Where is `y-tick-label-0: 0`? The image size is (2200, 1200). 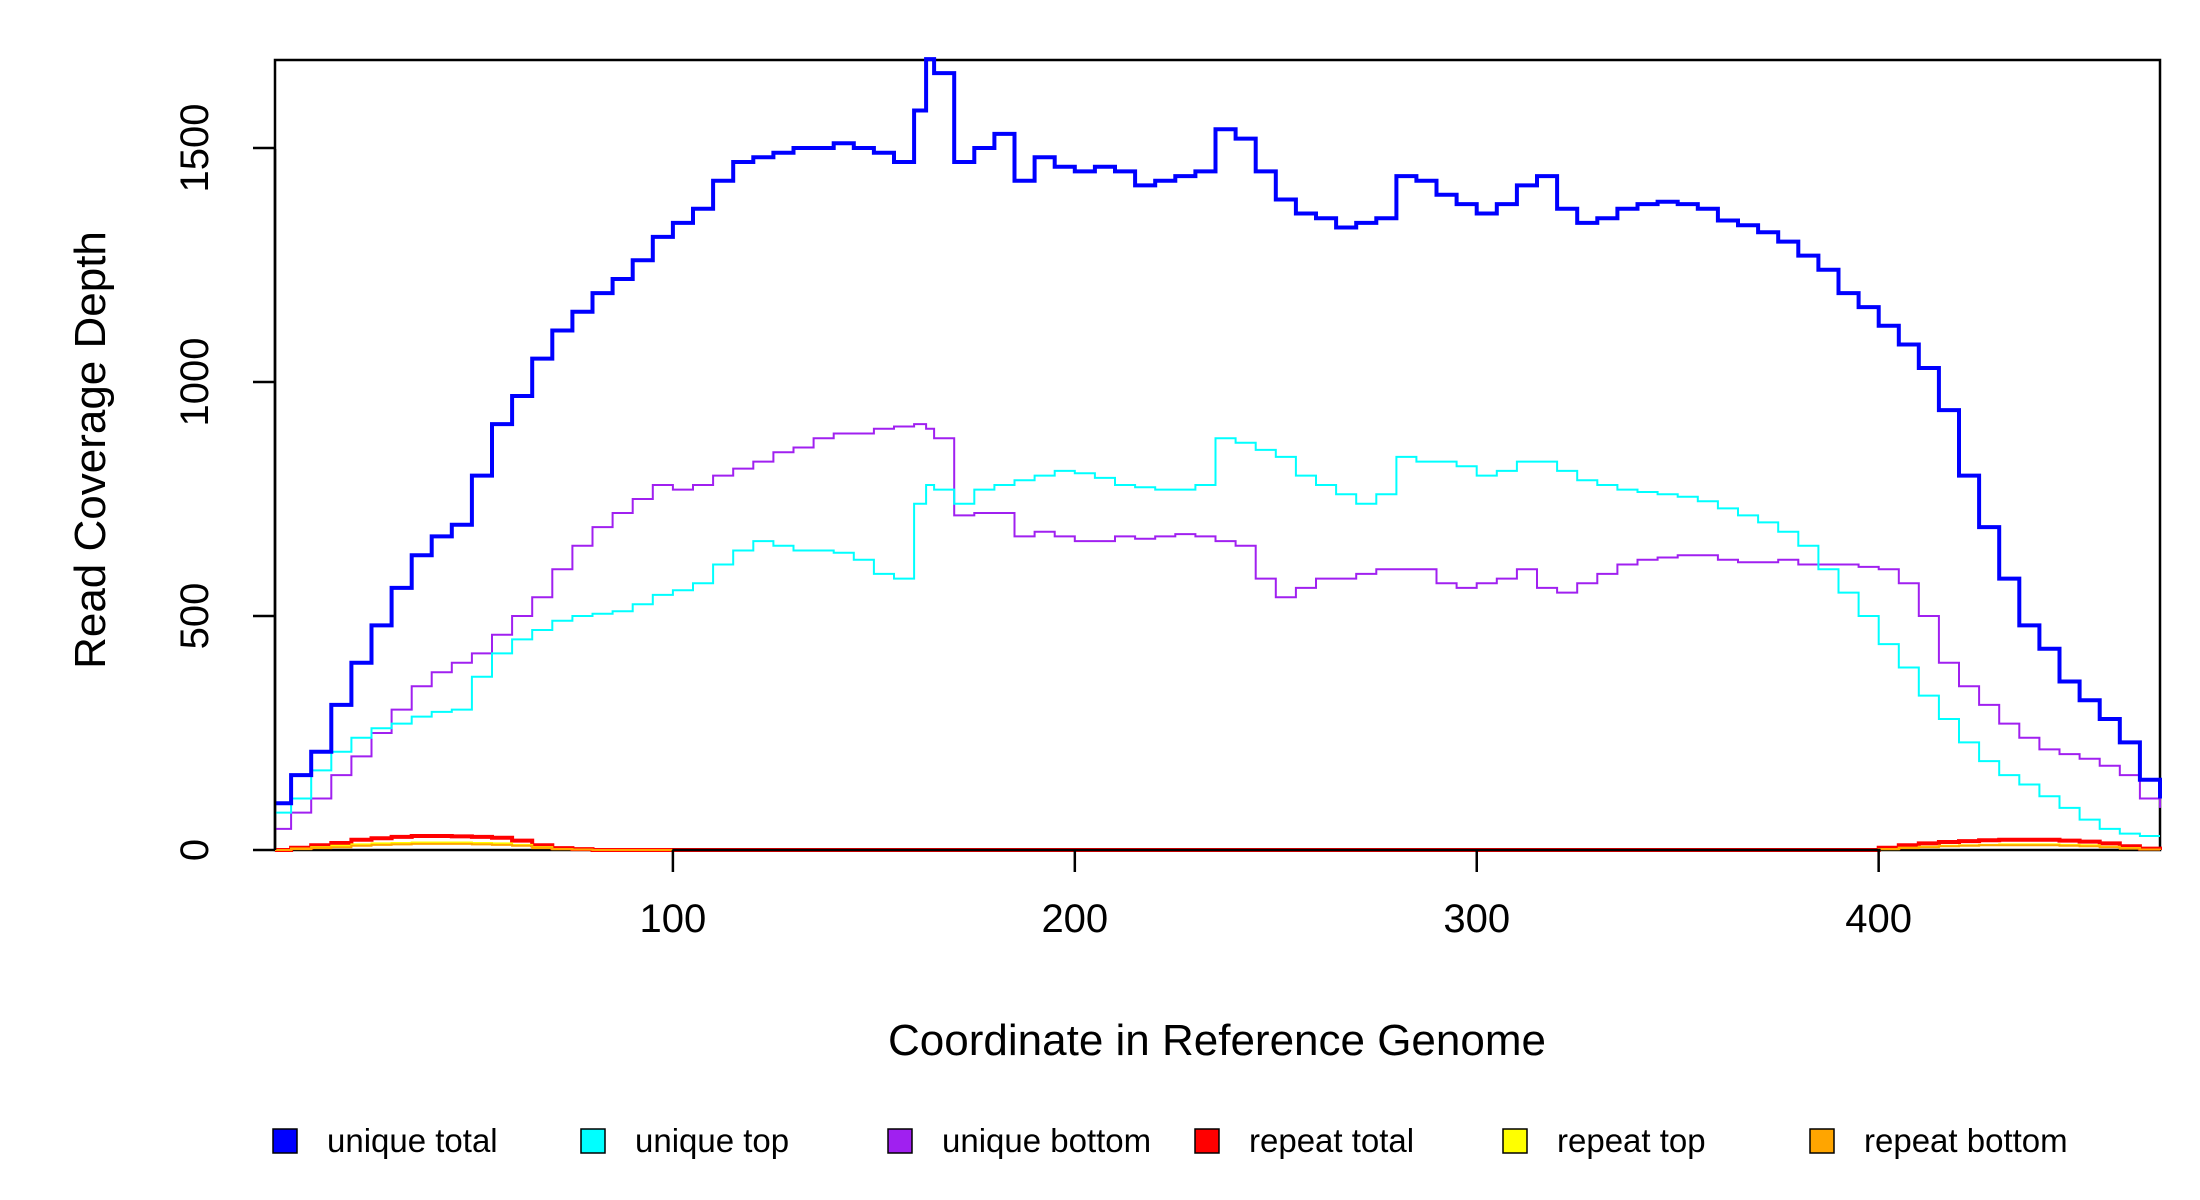
y-tick-label-0: 0 is located at coordinates (195, 850).